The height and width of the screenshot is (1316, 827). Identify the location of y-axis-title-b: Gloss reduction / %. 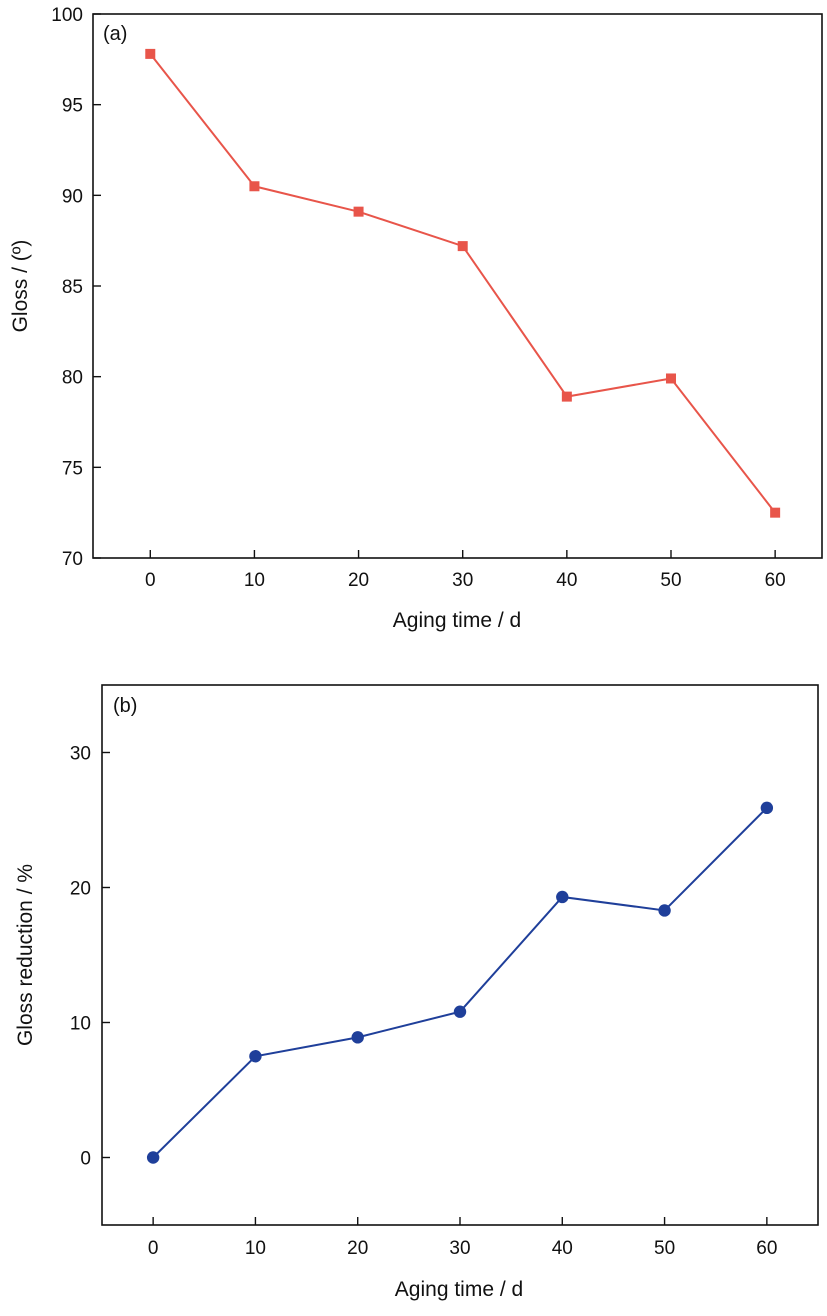
(25, 955).